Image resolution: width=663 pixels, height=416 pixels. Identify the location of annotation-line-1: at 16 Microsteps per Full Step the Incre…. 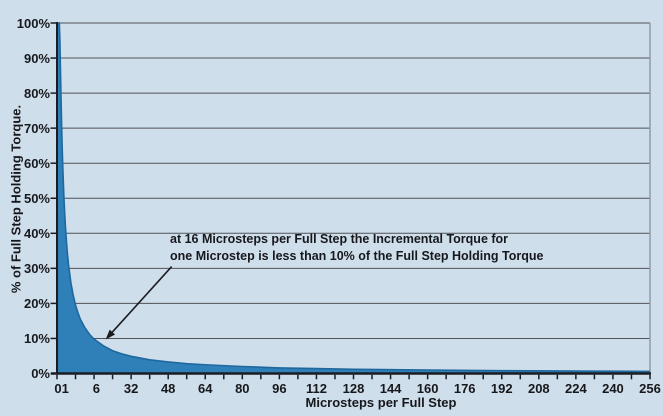
(339, 239).